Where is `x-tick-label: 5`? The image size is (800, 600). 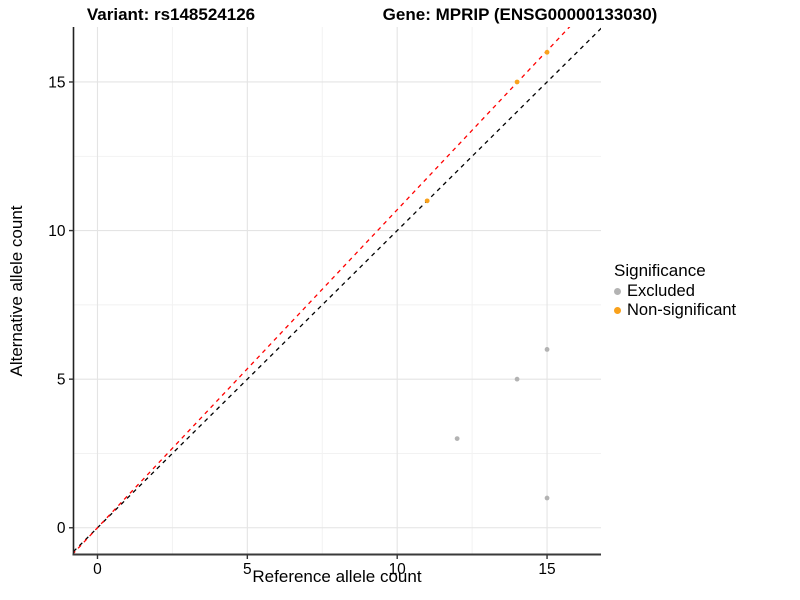 x-tick-label: 5 is located at coordinates (247, 569).